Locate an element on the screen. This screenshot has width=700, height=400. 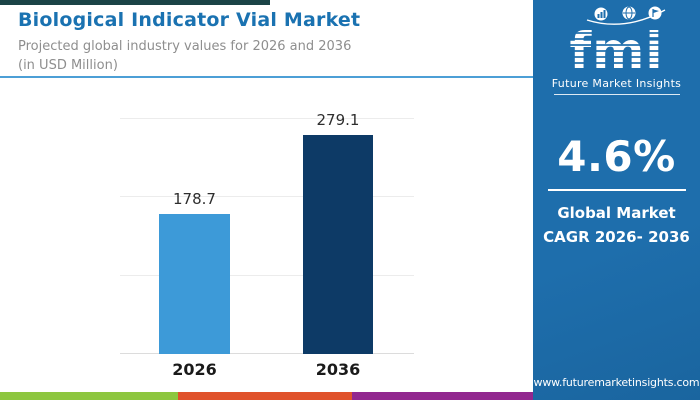
logo-tagline: Future Market Insights is located at coordinates (616, 83).